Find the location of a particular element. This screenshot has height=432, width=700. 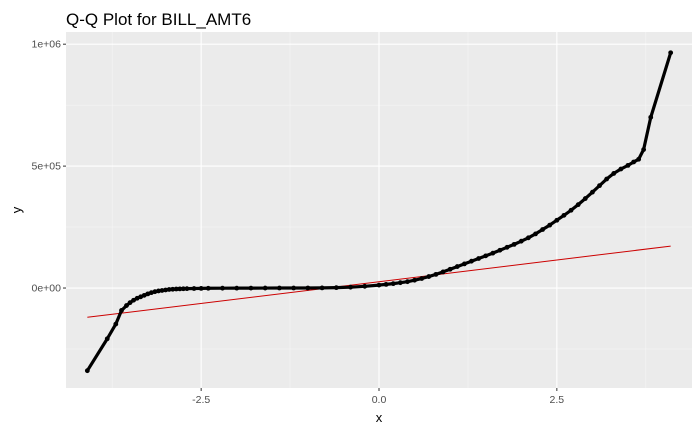

qq-reference-line is located at coordinates (379, 281).